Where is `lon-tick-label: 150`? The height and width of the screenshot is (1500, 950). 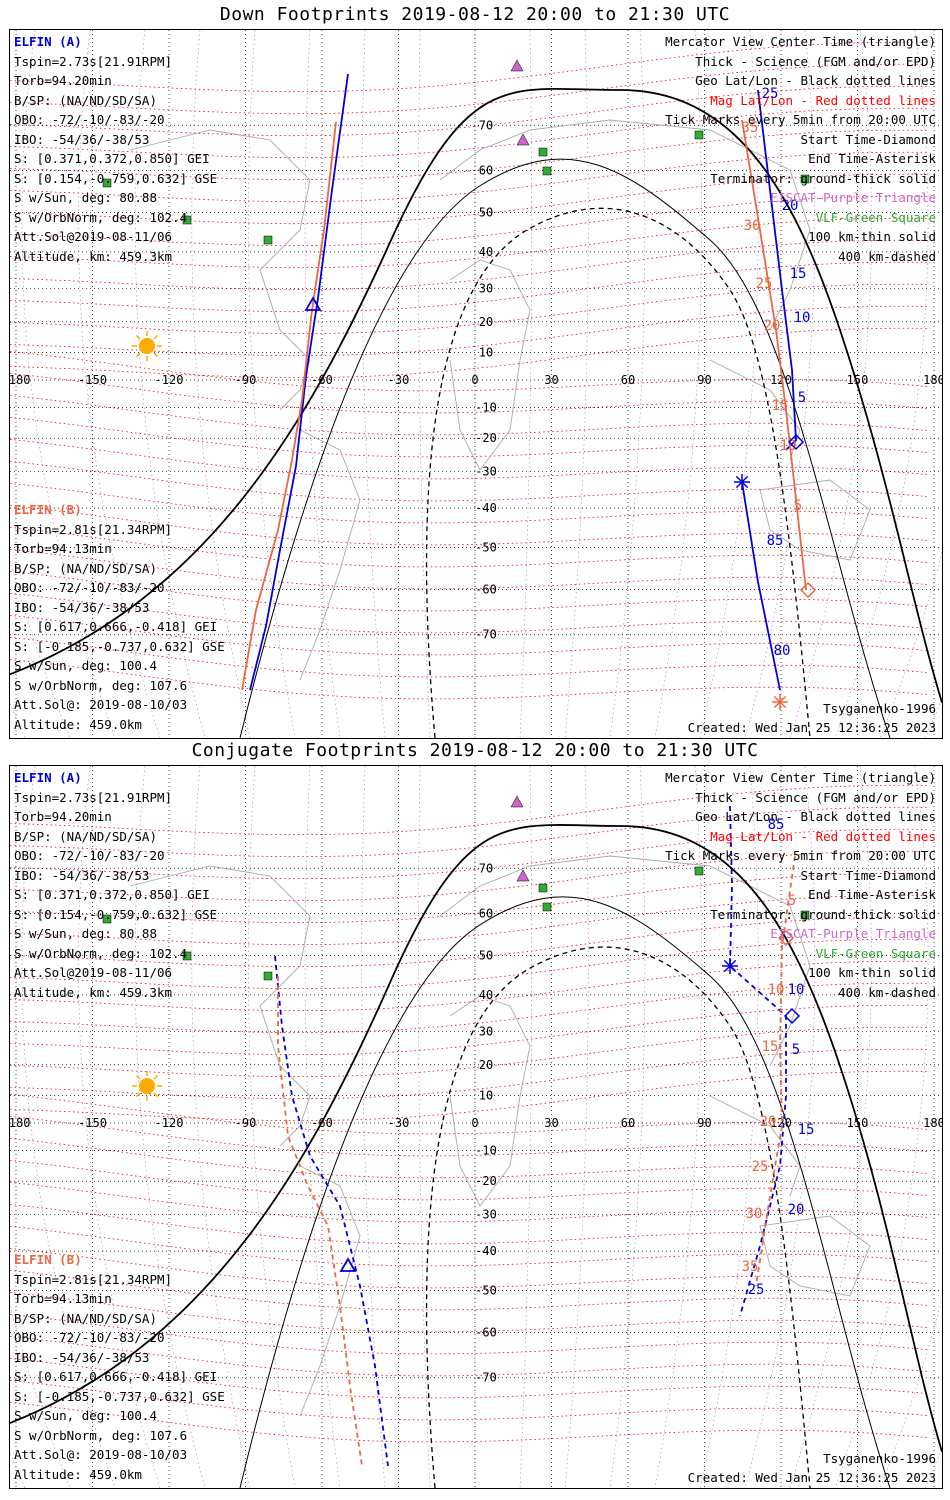
lon-tick-label: 150 is located at coordinates (858, 380).